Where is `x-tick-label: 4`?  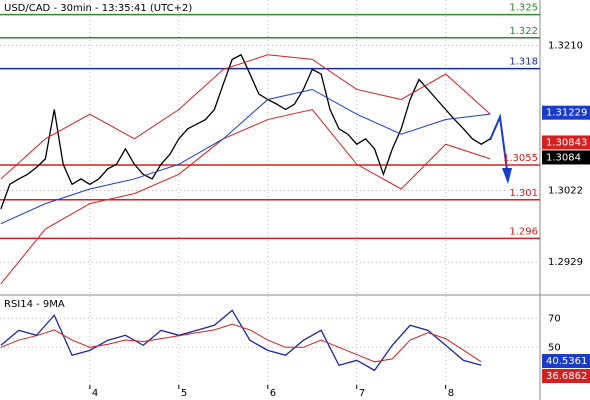
x-tick-label: 4 is located at coordinates (95, 393).